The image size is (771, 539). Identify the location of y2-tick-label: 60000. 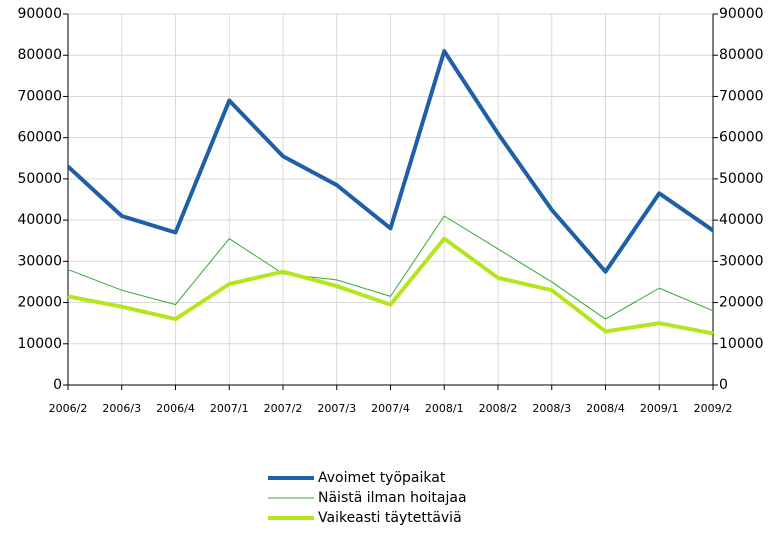
(741, 138).